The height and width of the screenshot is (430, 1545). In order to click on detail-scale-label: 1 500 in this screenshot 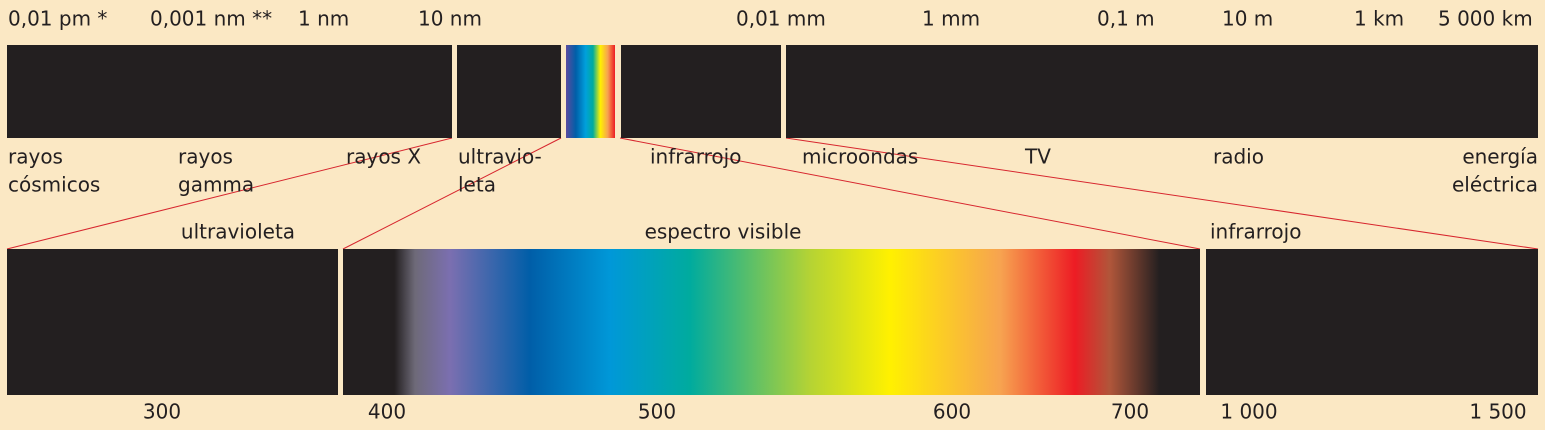, I will do `click(1497, 412)`.